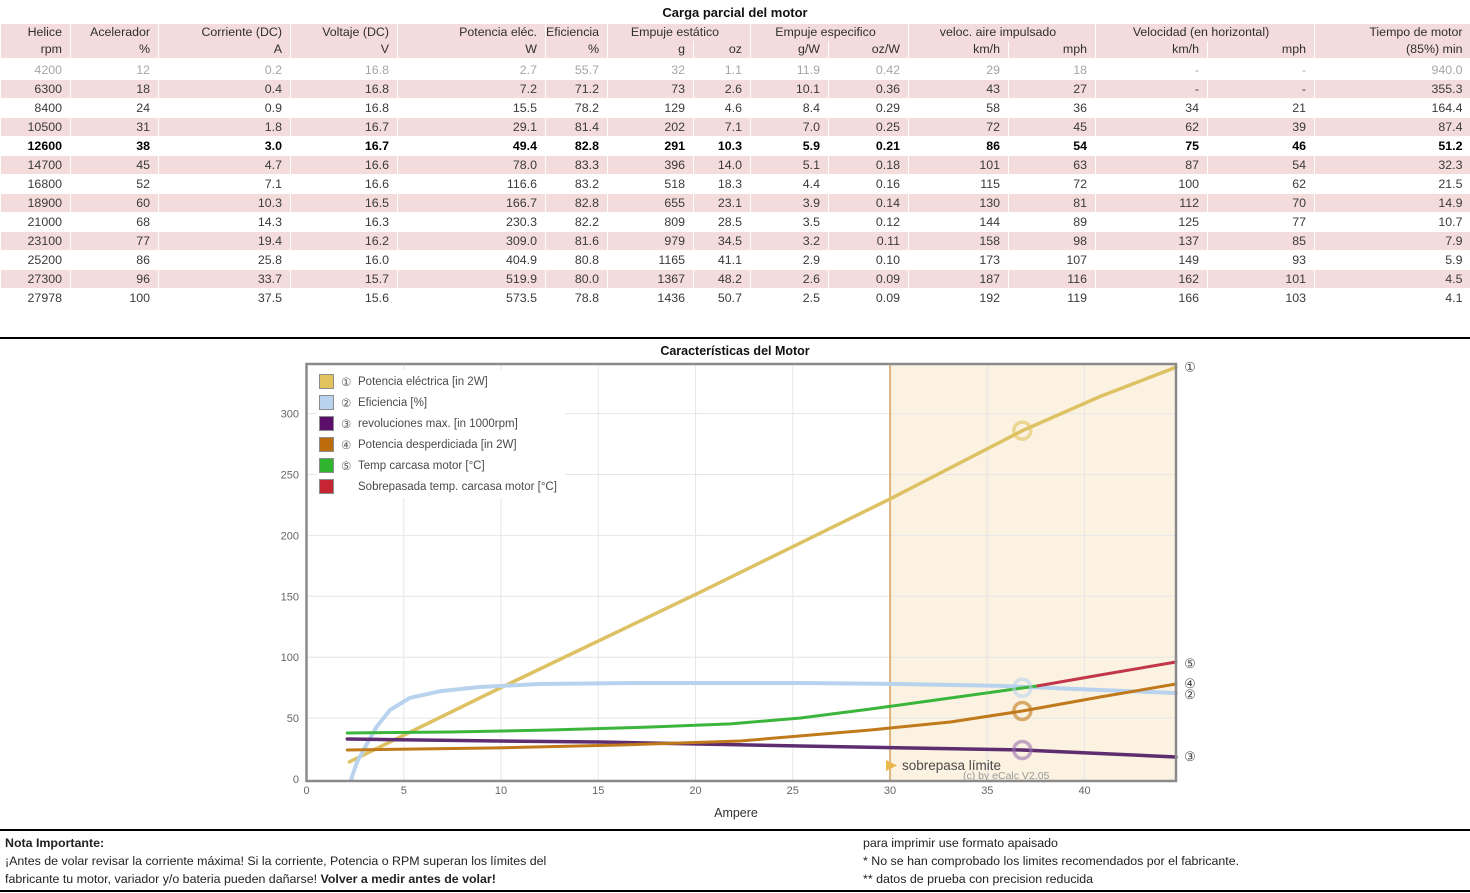 The image size is (1470, 893). I want to click on table-cell: 58, so click(958, 108).